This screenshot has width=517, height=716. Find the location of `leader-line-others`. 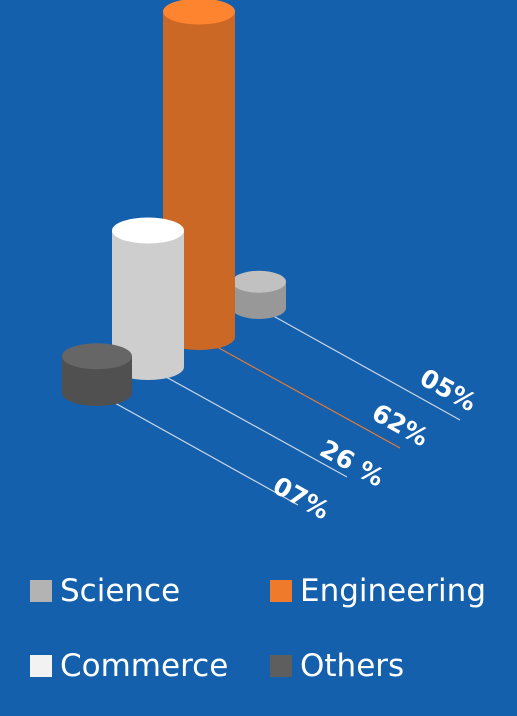

leader-line-others is located at coordinates (197, 449).